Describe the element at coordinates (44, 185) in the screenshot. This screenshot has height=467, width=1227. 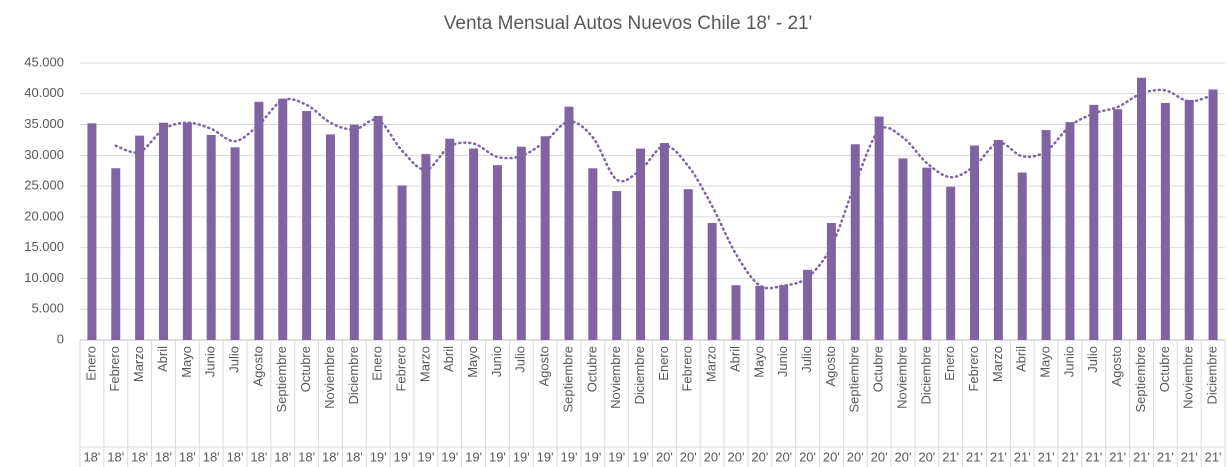
I see `y-tick-label: 25.000` at that location.